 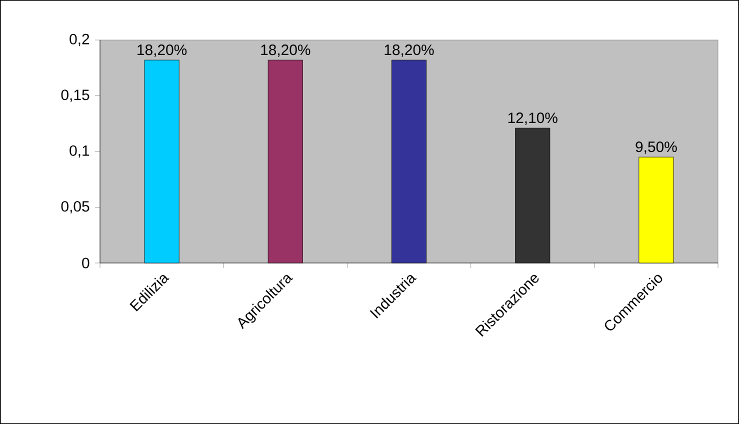 I want to click on y-tick-label: 0,1, so click(x=80, y=151).